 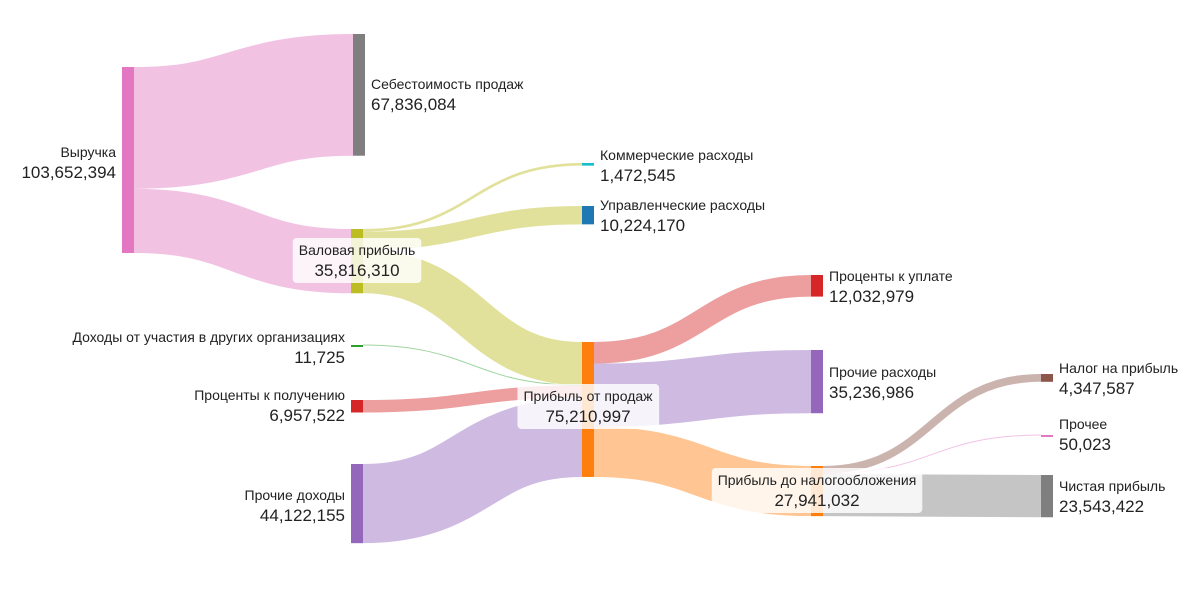 What do you see at coordinates (243, 111) in the screenshot?
I see `link-revenue-to-cogs` at bounding box center [243, 111].